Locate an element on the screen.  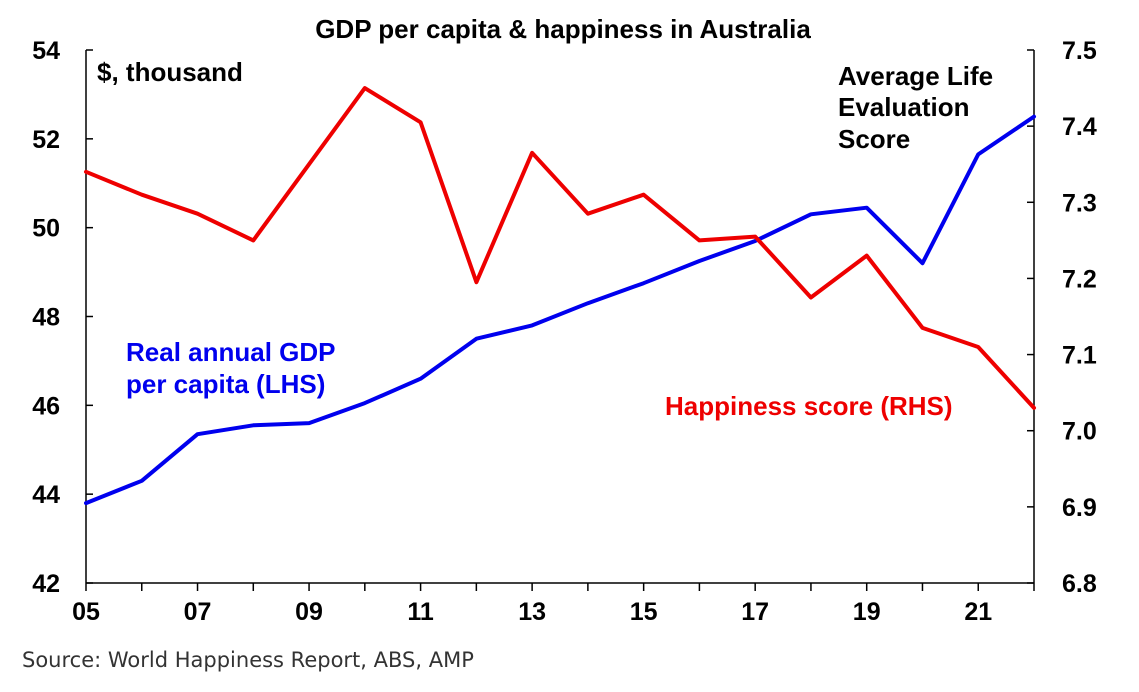
right-tick-label: 6.8 is located at coordinates (1079, 584).